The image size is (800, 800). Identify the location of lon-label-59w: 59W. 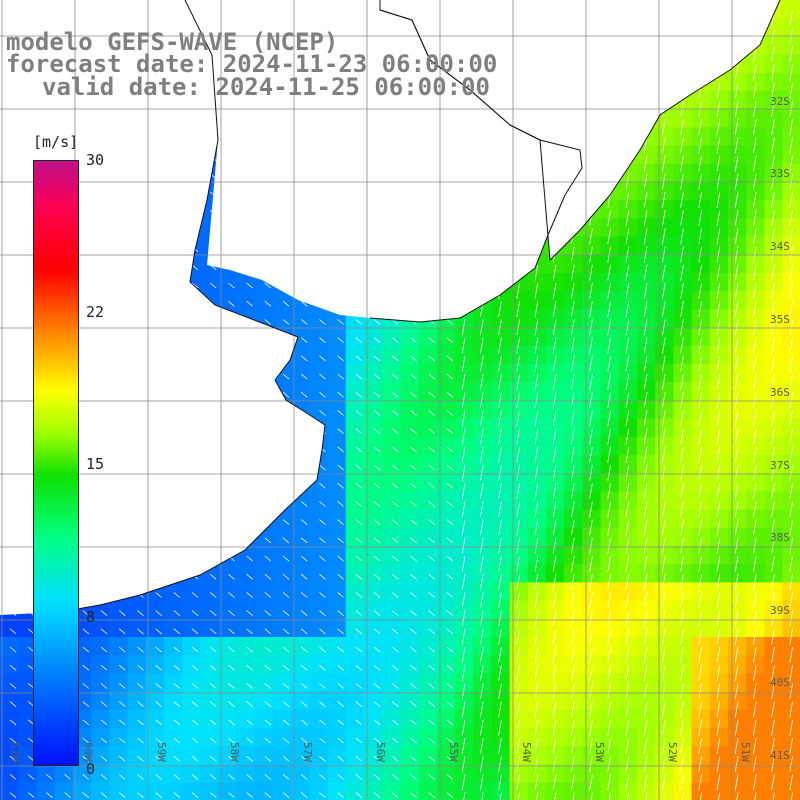
(161, 752).